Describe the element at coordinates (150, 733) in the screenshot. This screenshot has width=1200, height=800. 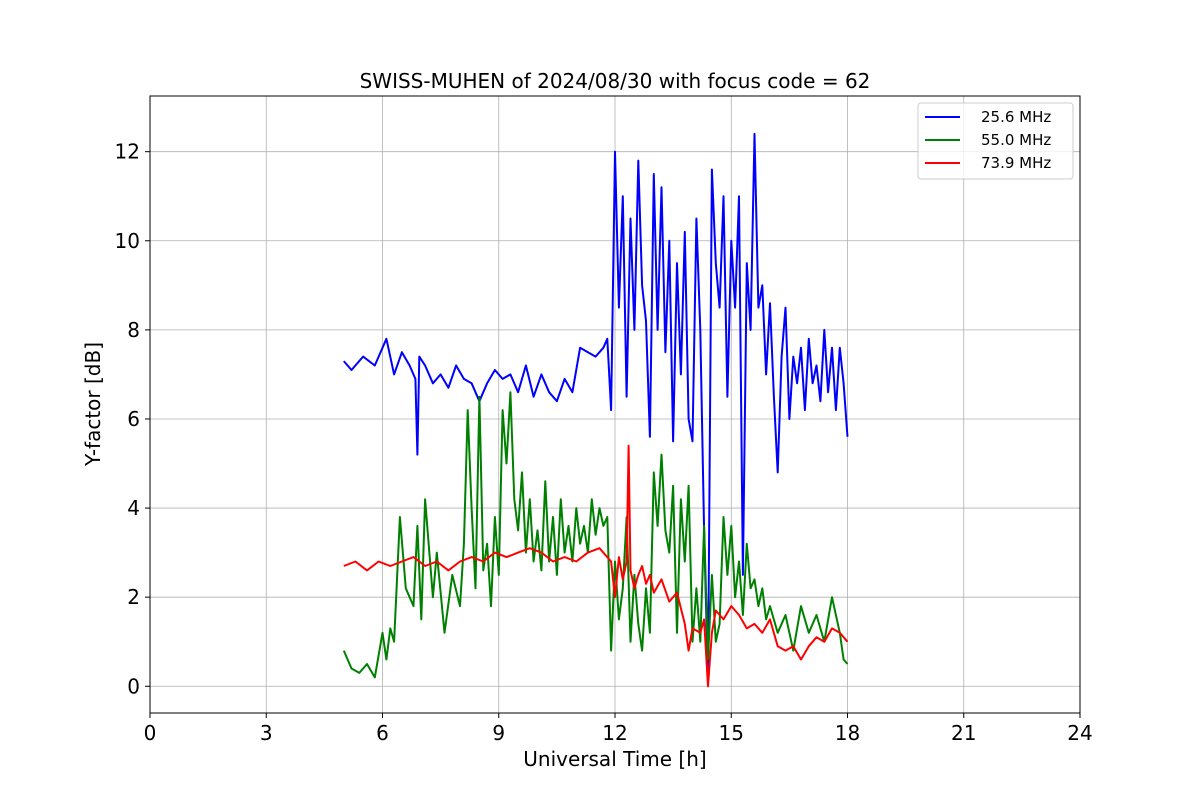
I see `x-tick-label: 0` at that location.